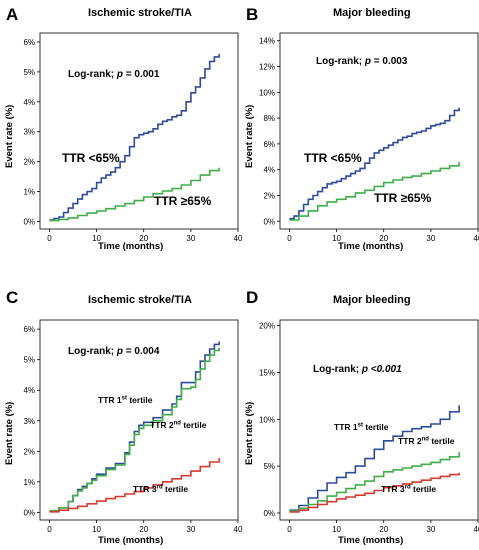 The image size is (479, 550). I want to click on panel-a-y-ticks: 0% 1% 2% 3% 4% 5% 6%, so click(31, 132).